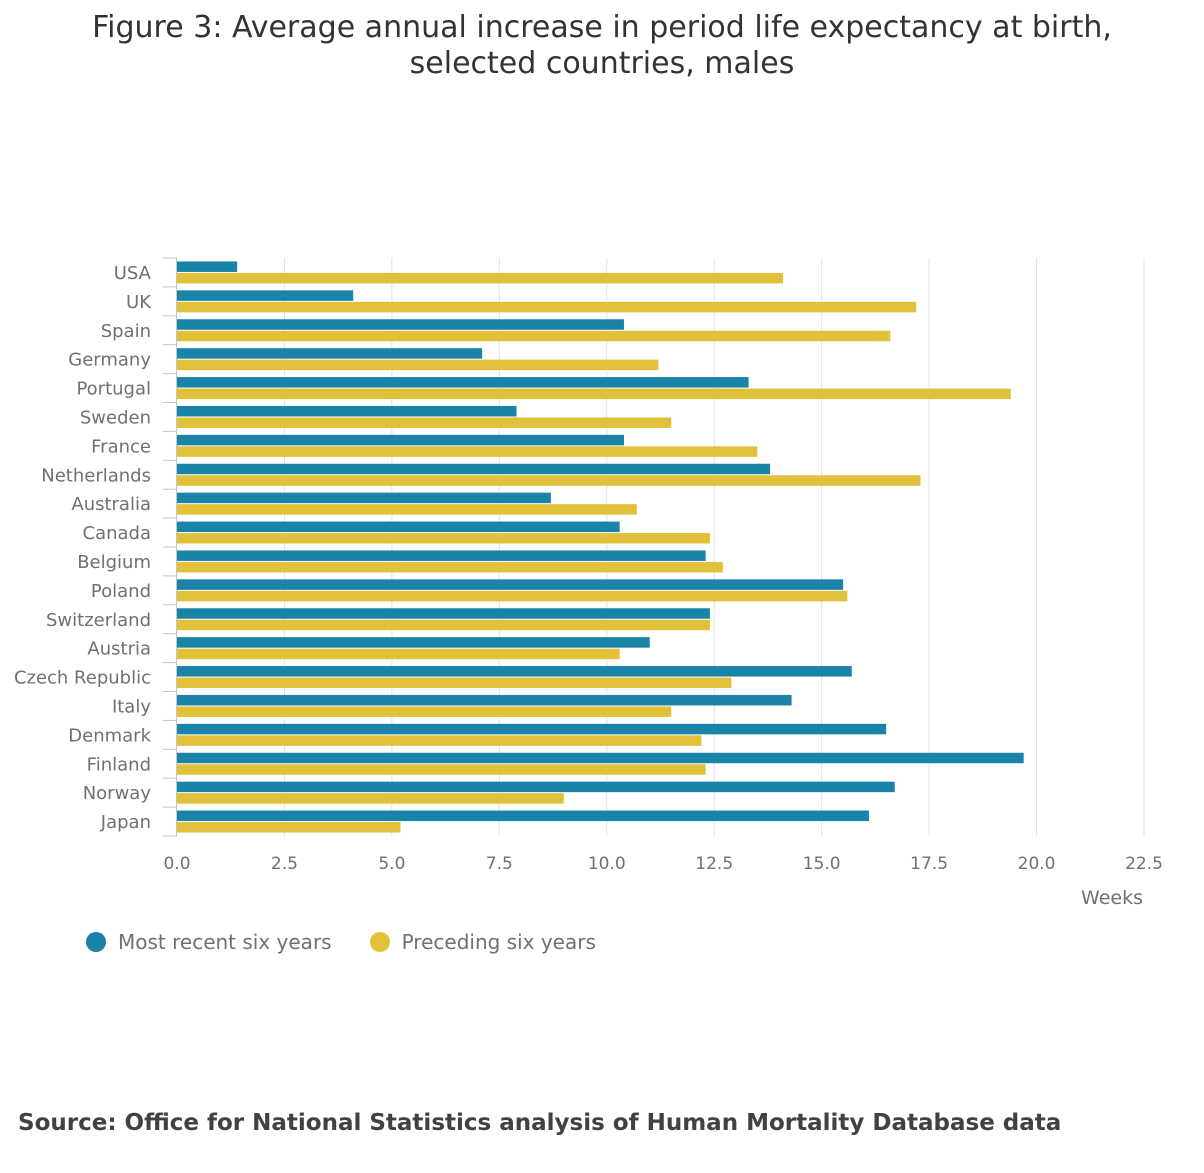 This screenshot has height=1173, width=1204. Describe the element at coordinates (1112, 898) in the screenshot. I see `x-axis-title: Weeks` at that location.